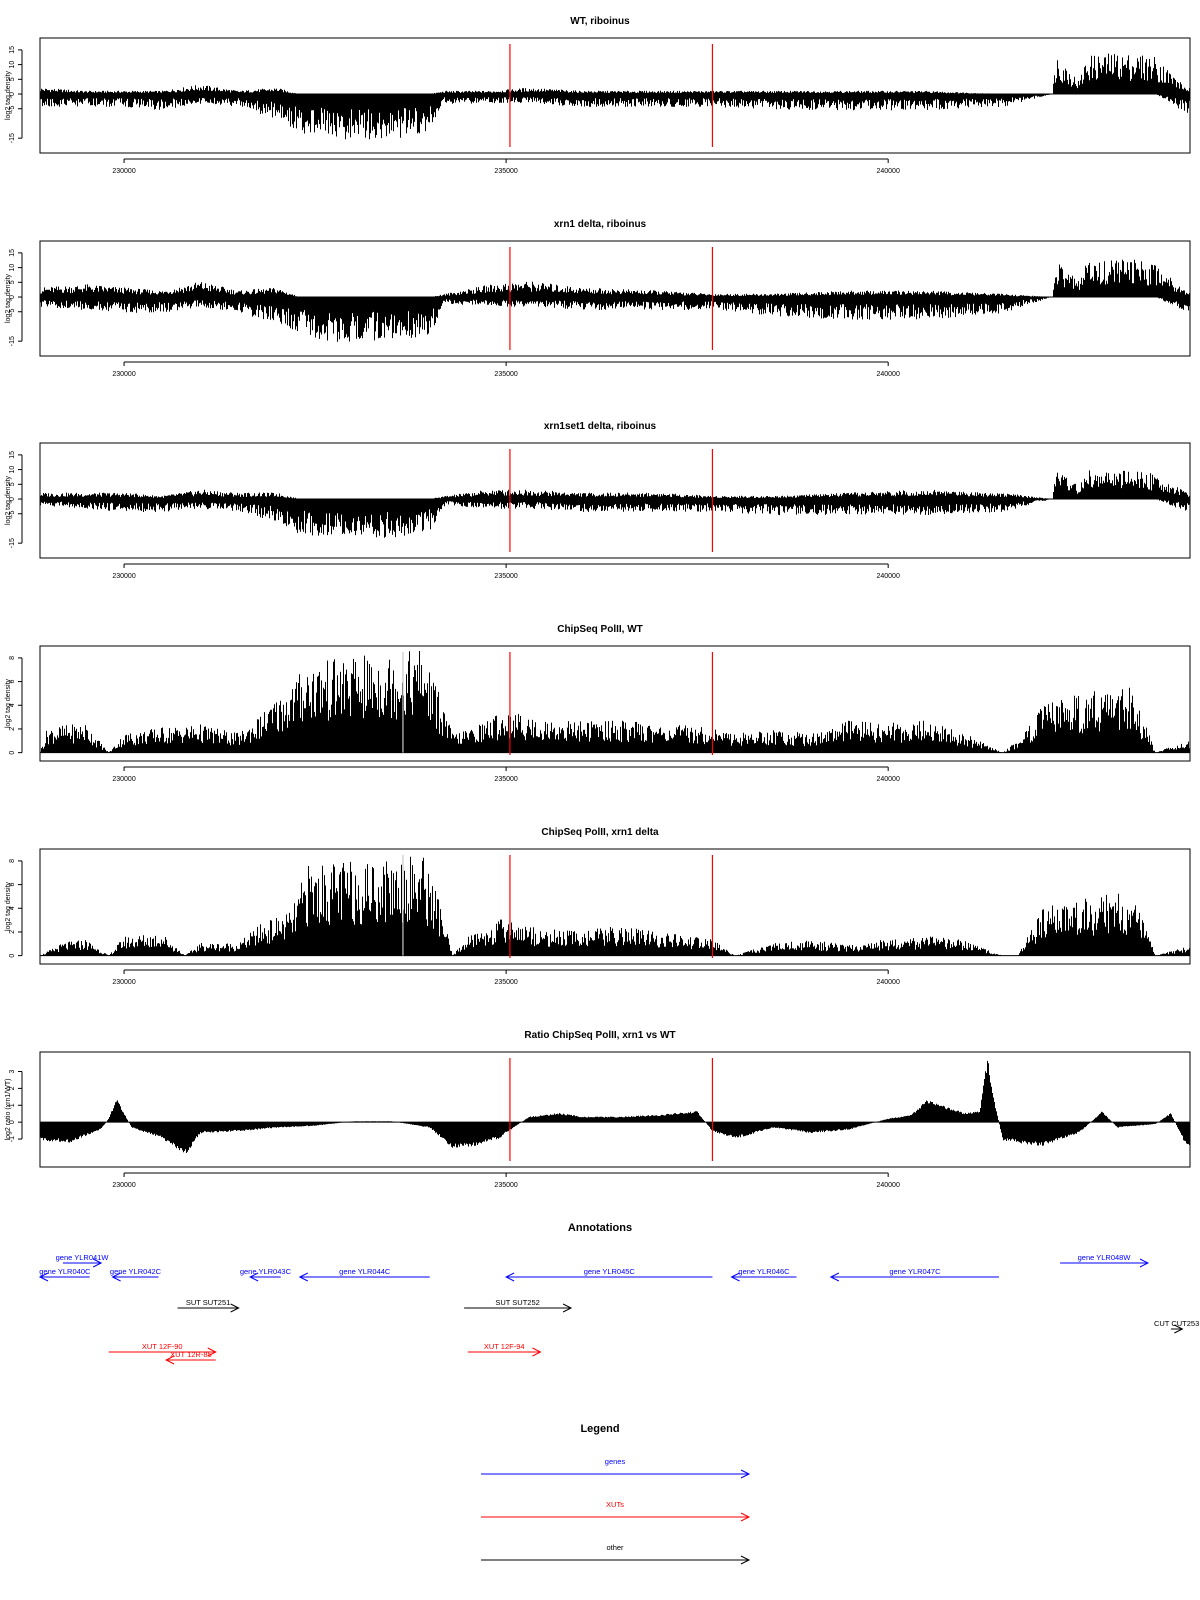 This screenshot has height=1600, width=1200. Describe the element at coordinates (365, 1271) in the screenshot. I see `feature-label: gene YLR044C` at that location.